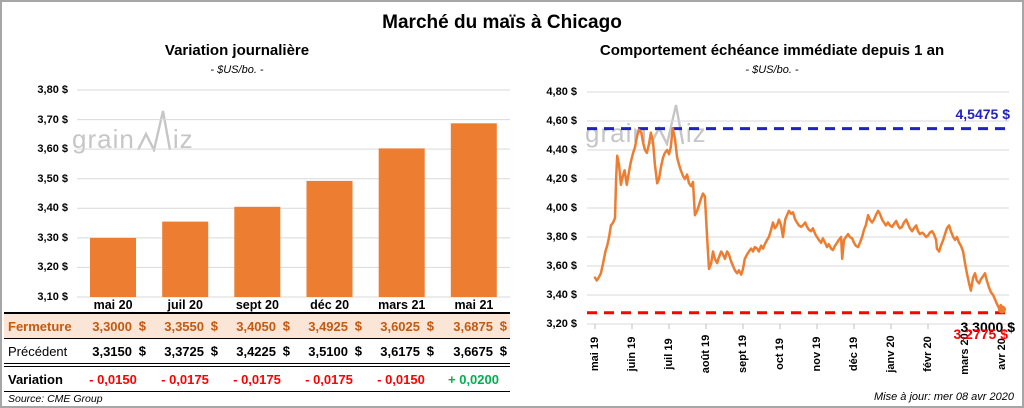 The height and width of the screenshot is (408, 1024). What do you see at coordinates (257, 305) in the screenshot?
I see `left-x-axis-label: sept 20` at bounding box center [257, 305].